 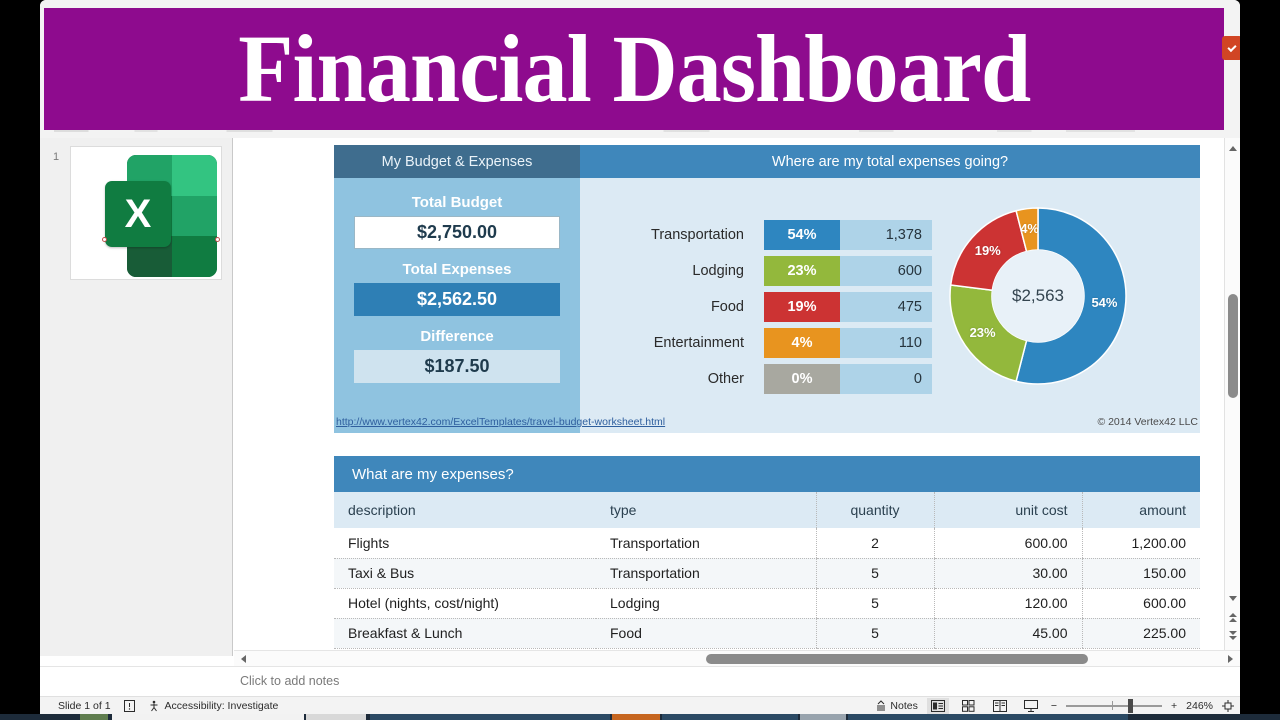 What do you see at coordinates (1104, 303) in the screenshot?
I see `donut-label-transportation: 54%` at bounding box center [1104, 303].